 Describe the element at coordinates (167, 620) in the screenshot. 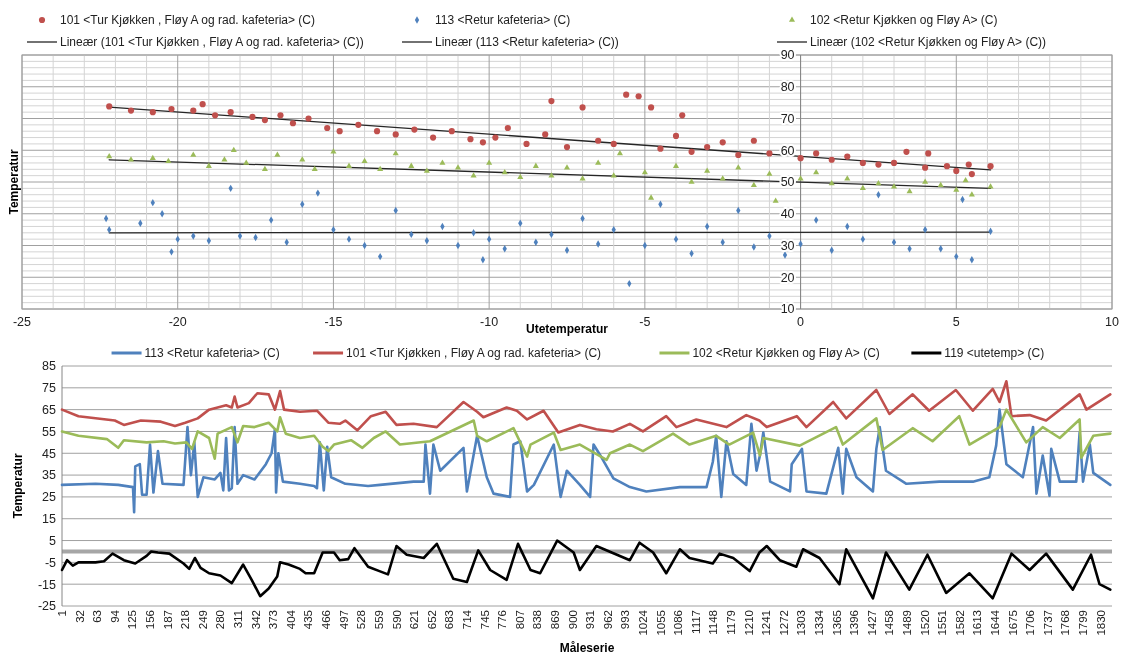

I see `x-tick-label: 187` at that location.